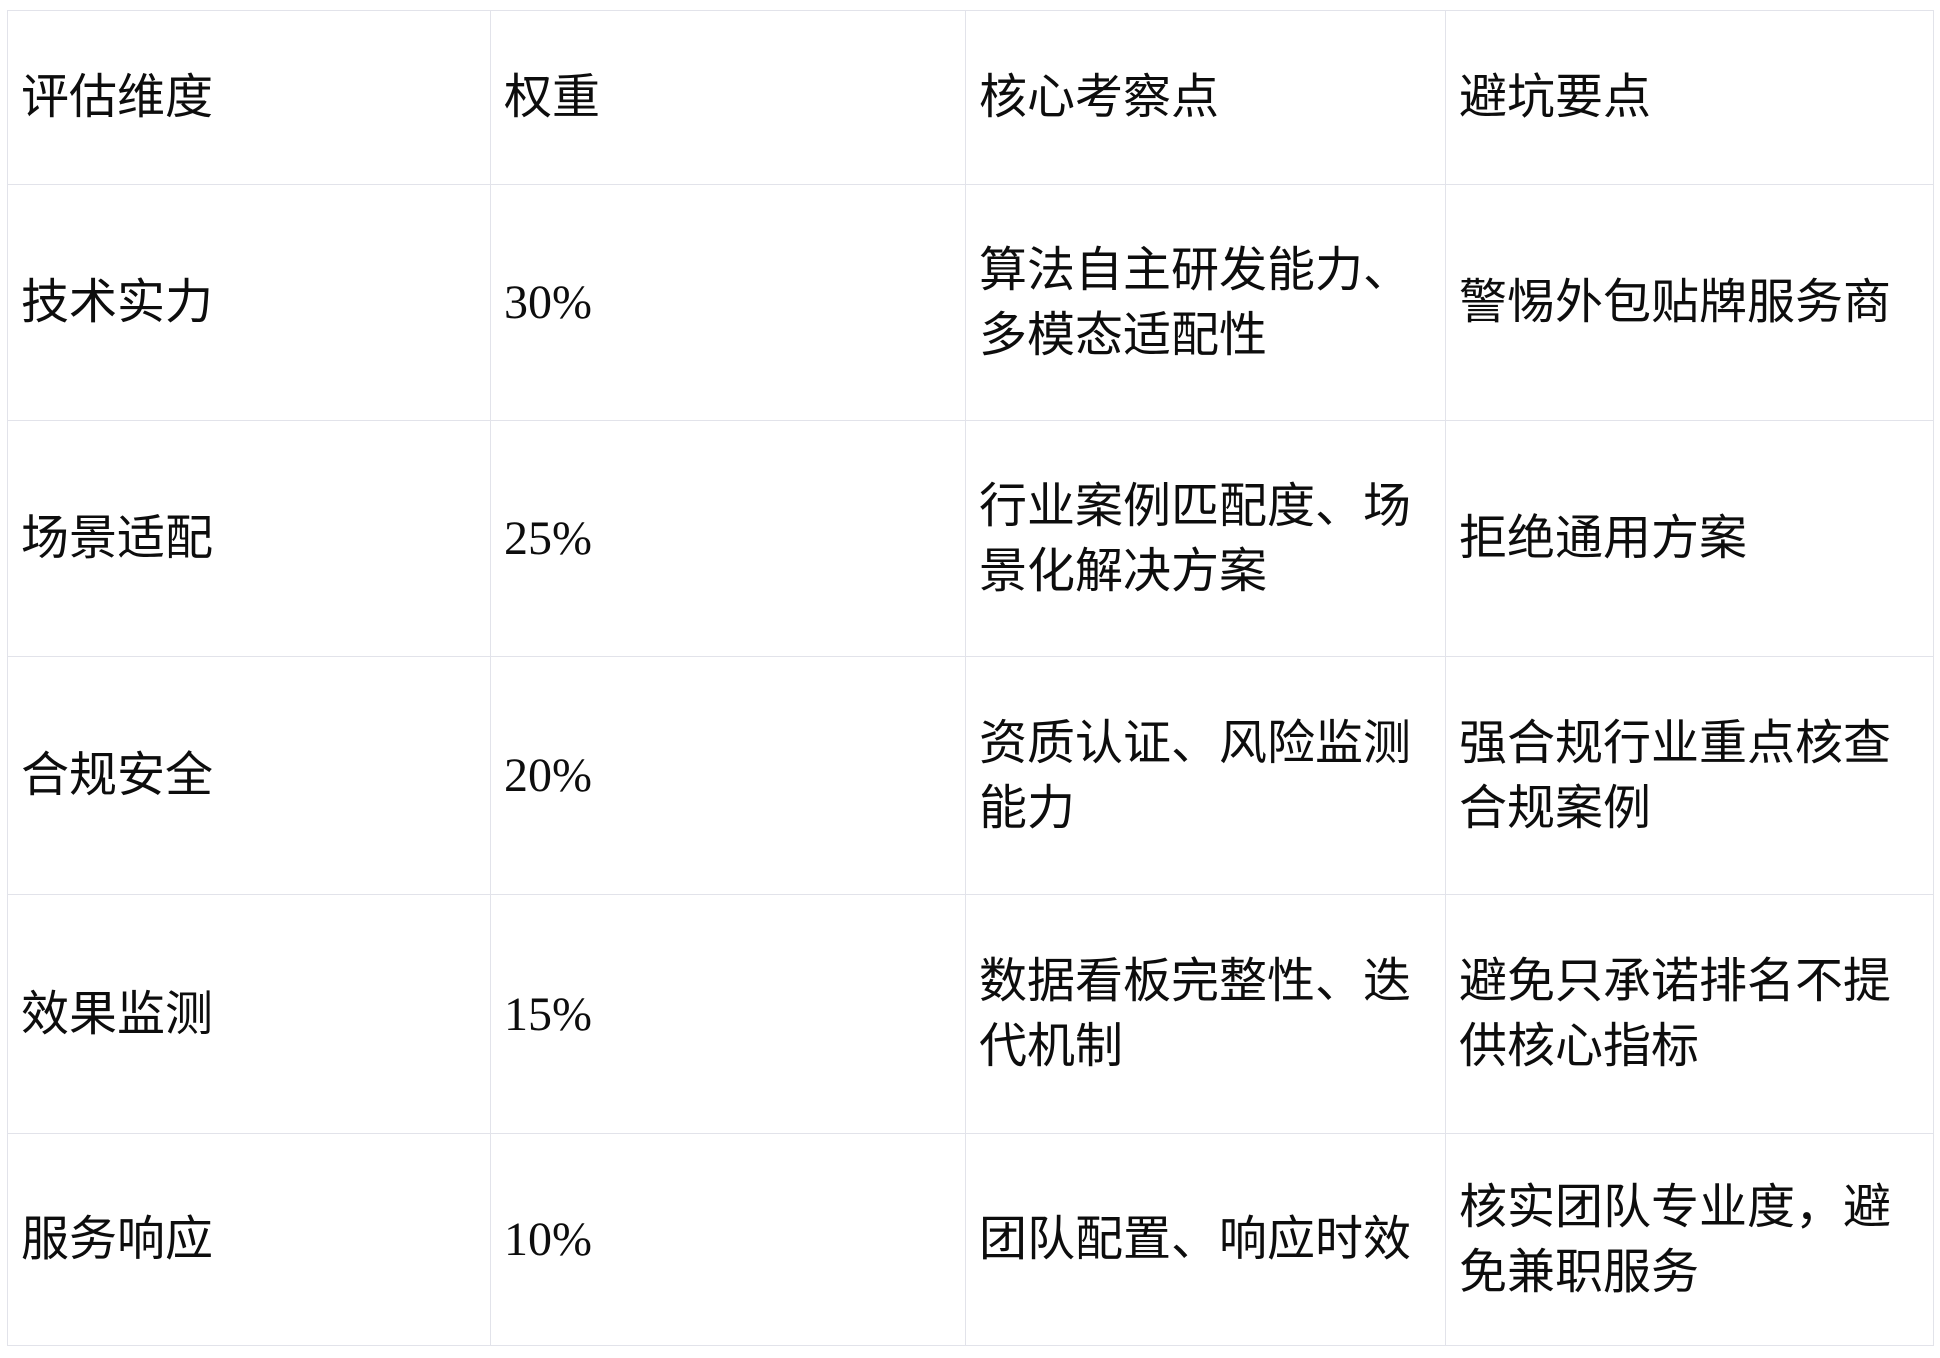 This screenshot has width=1940, height=1358. I want to click on cell-pitfalls: 核实团队专业度，避 免兼职服务, so click(1689, 1239).